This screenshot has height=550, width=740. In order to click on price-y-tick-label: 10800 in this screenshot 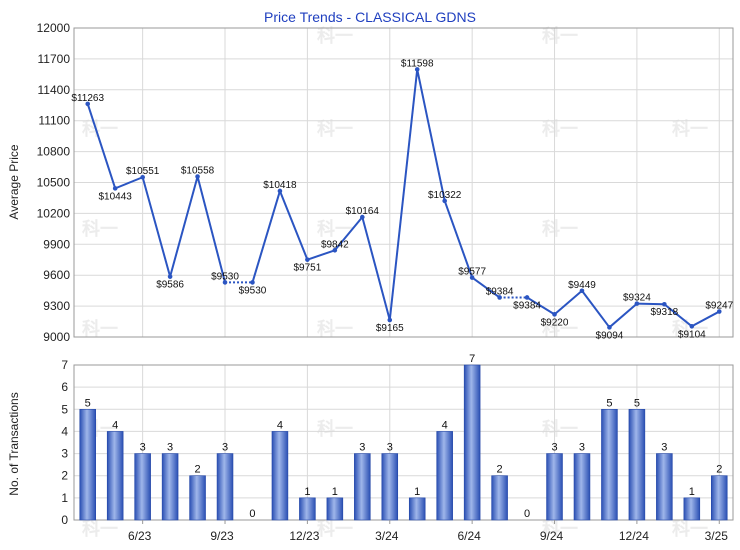, I will do `click(54, 152)`.